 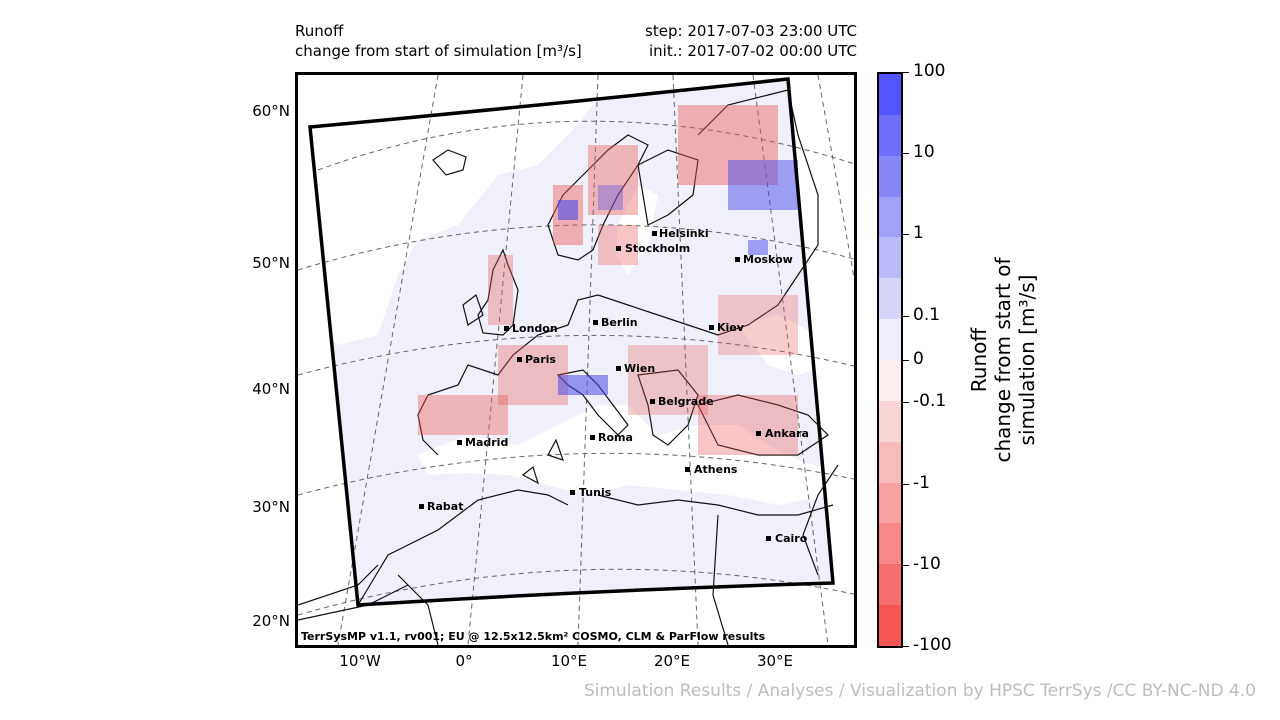 What do you see at coordinates (618, 368) in the screenshot?
I see `city-marker-wien` at bounding box center [618, 368].